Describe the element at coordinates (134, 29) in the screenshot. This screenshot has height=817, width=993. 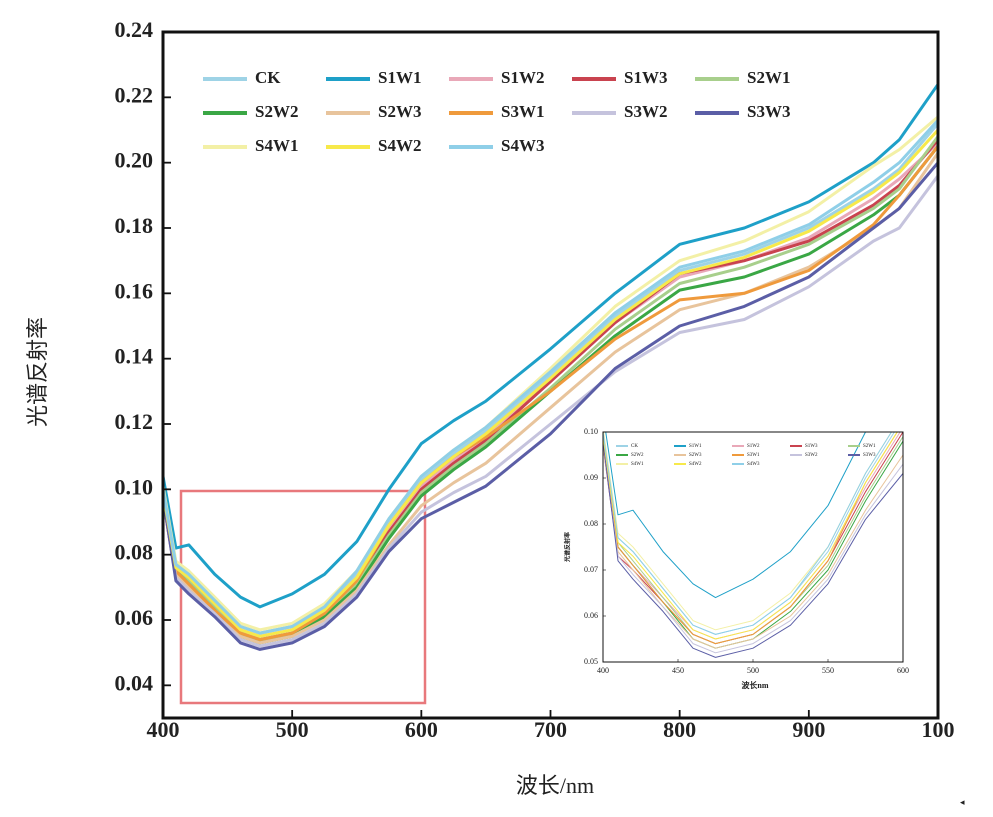
I see `y-tick-label: 0.24` at that location.